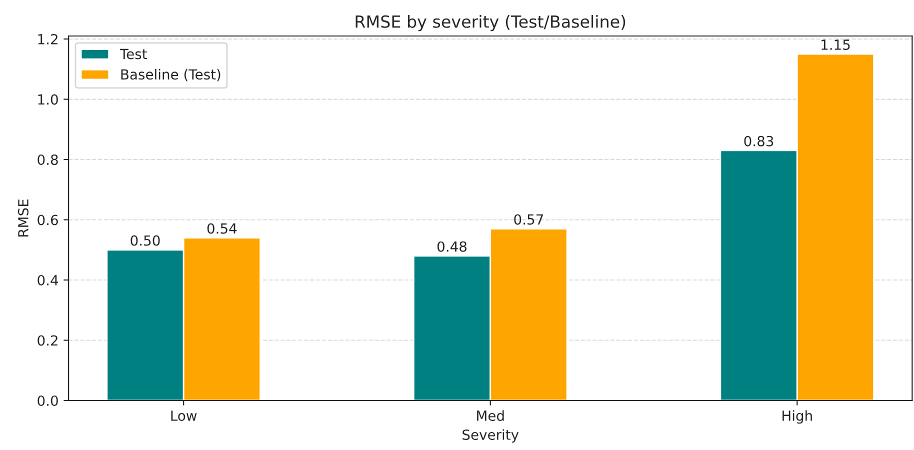 This screenshot has height=450, width=914. What do you see at coordinates (490, 415) in the screenshot?
I see `x-tick-label: Med` at bounding box center [490, 415].